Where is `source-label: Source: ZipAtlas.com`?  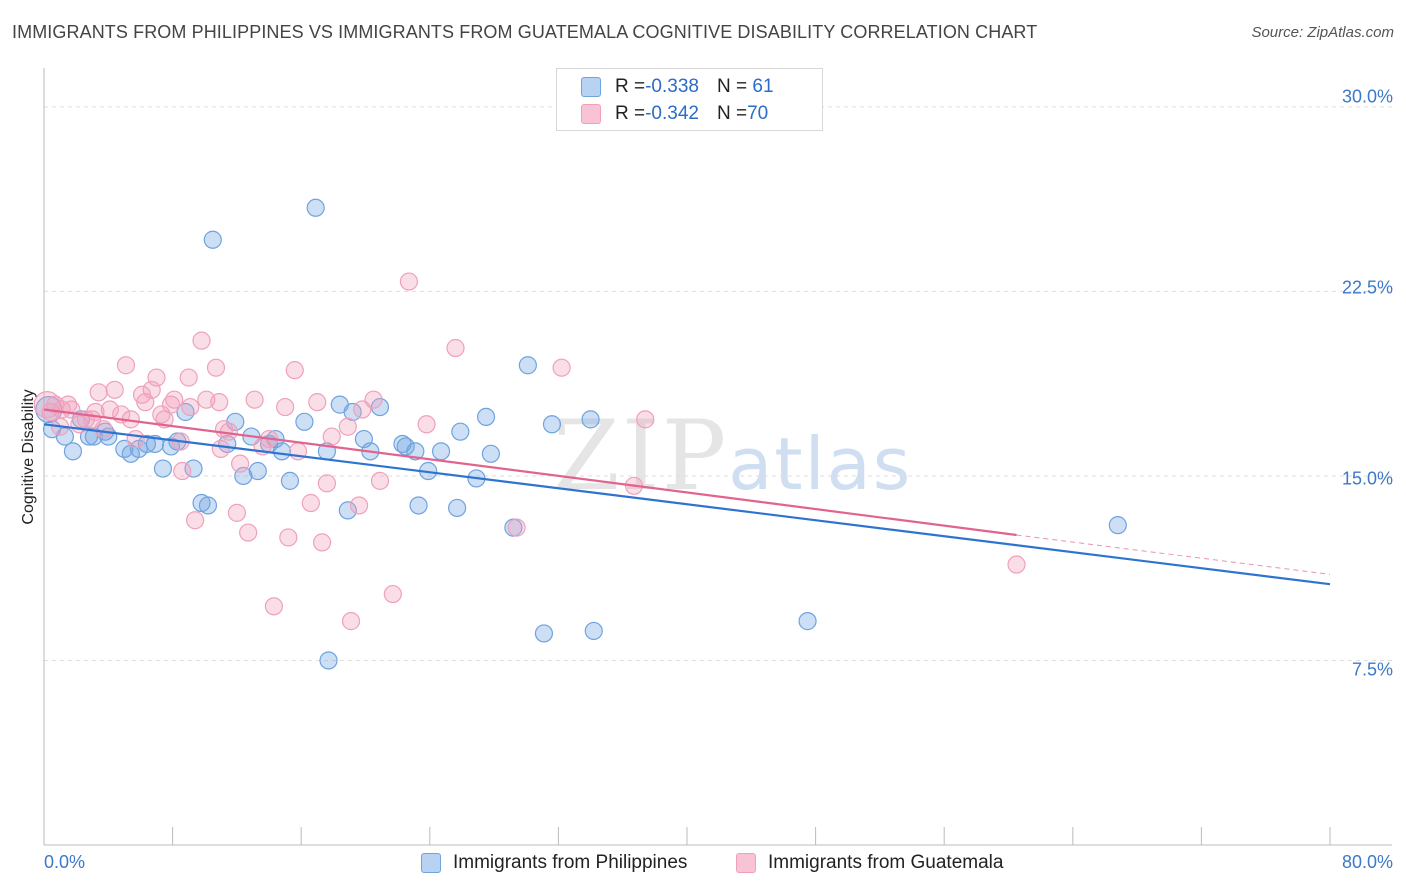
source-label: Source: ZipAtlas.com is located at coordinates (1322, 32).